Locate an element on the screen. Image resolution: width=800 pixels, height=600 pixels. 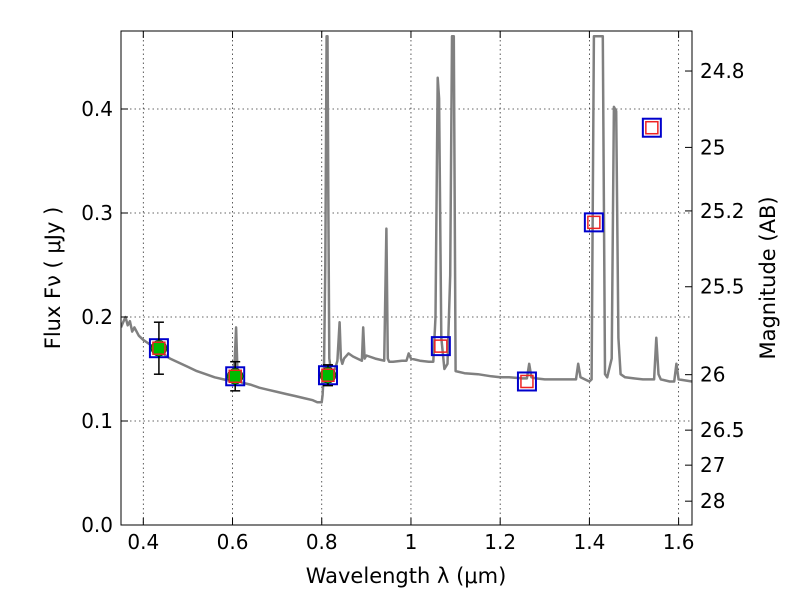
x-tick-label: 1.6 is located at coordinates (679, 542).